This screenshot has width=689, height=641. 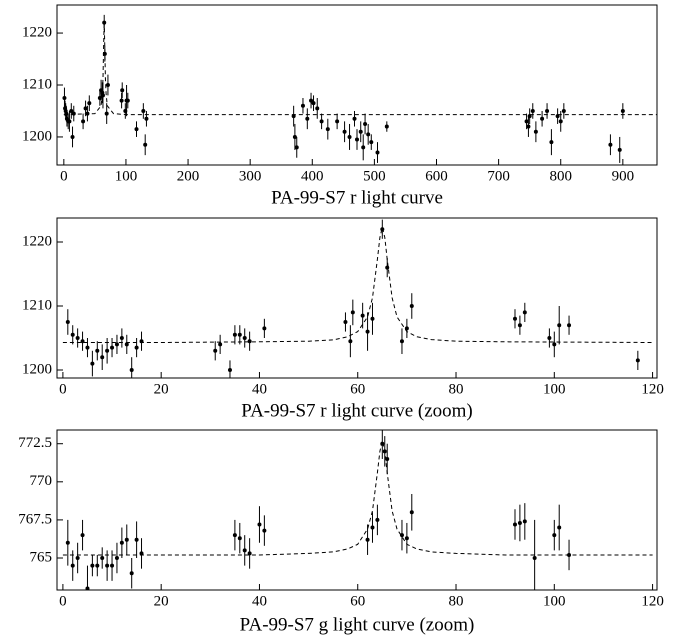 I want to click on fit-curve, so click(x=360, y=68).